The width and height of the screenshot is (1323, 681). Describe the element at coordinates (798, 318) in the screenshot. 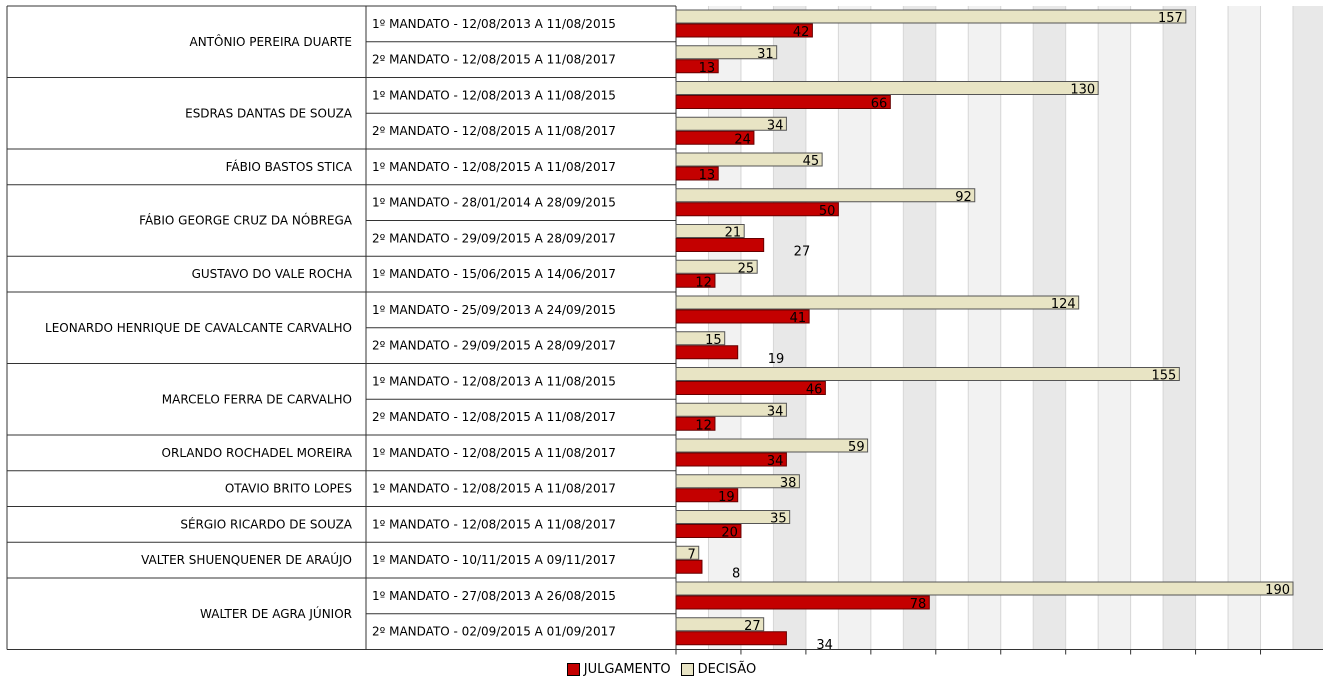

I see `label-julgamento: 41` at that location.